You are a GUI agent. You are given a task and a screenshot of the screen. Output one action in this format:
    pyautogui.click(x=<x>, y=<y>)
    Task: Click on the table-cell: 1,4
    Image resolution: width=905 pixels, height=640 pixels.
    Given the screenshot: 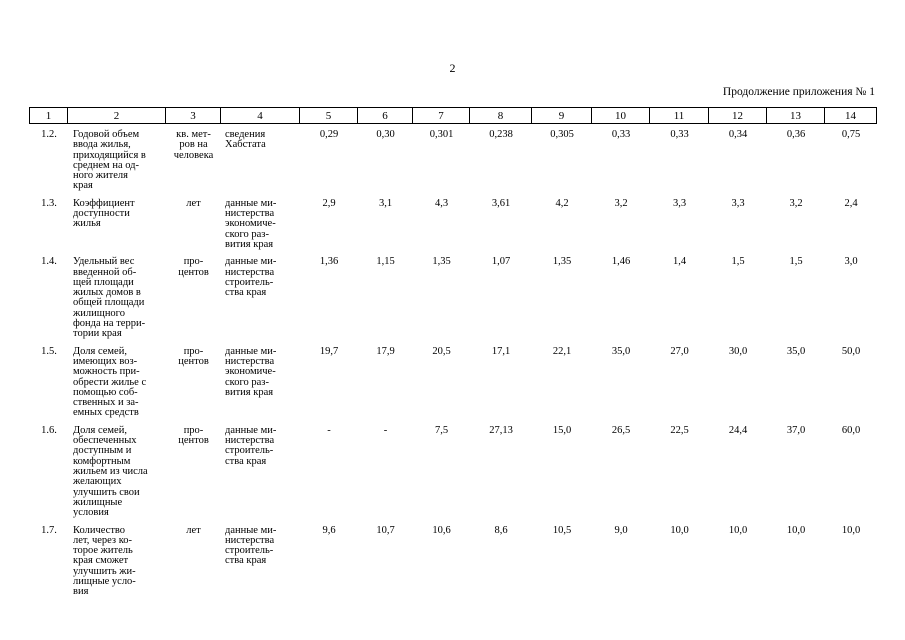 What is the action you would take?
    pyautogui.click(x=679, y=262)
    